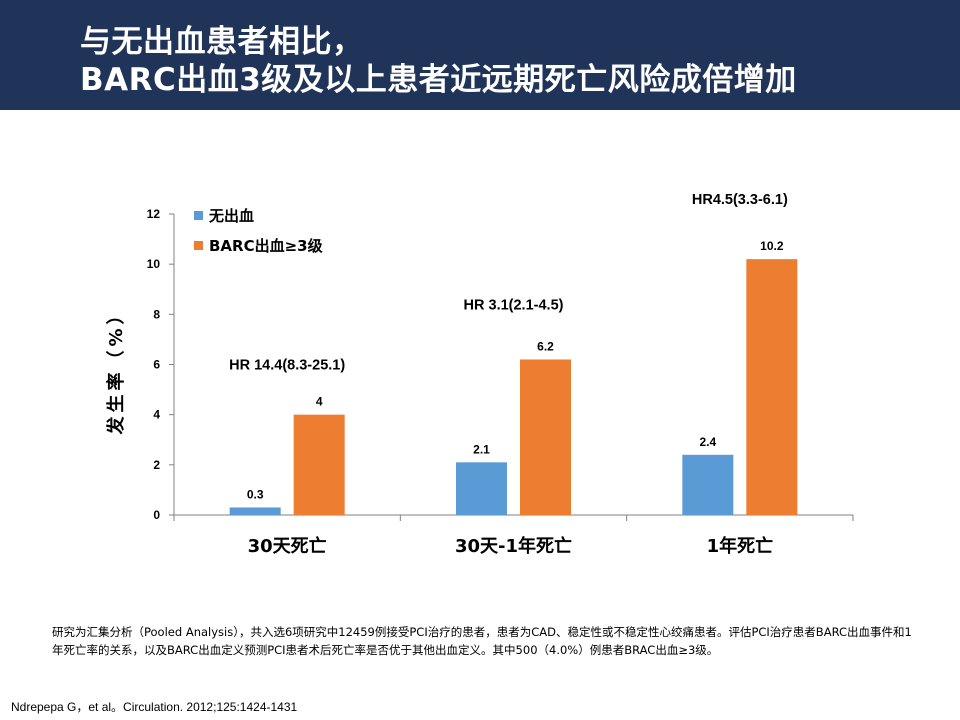 The image size is (960, 720). What do you see at coordinates (545, 346) in the screenshot?
I see `data-label: 6.2` at bounding box center [545, 346].